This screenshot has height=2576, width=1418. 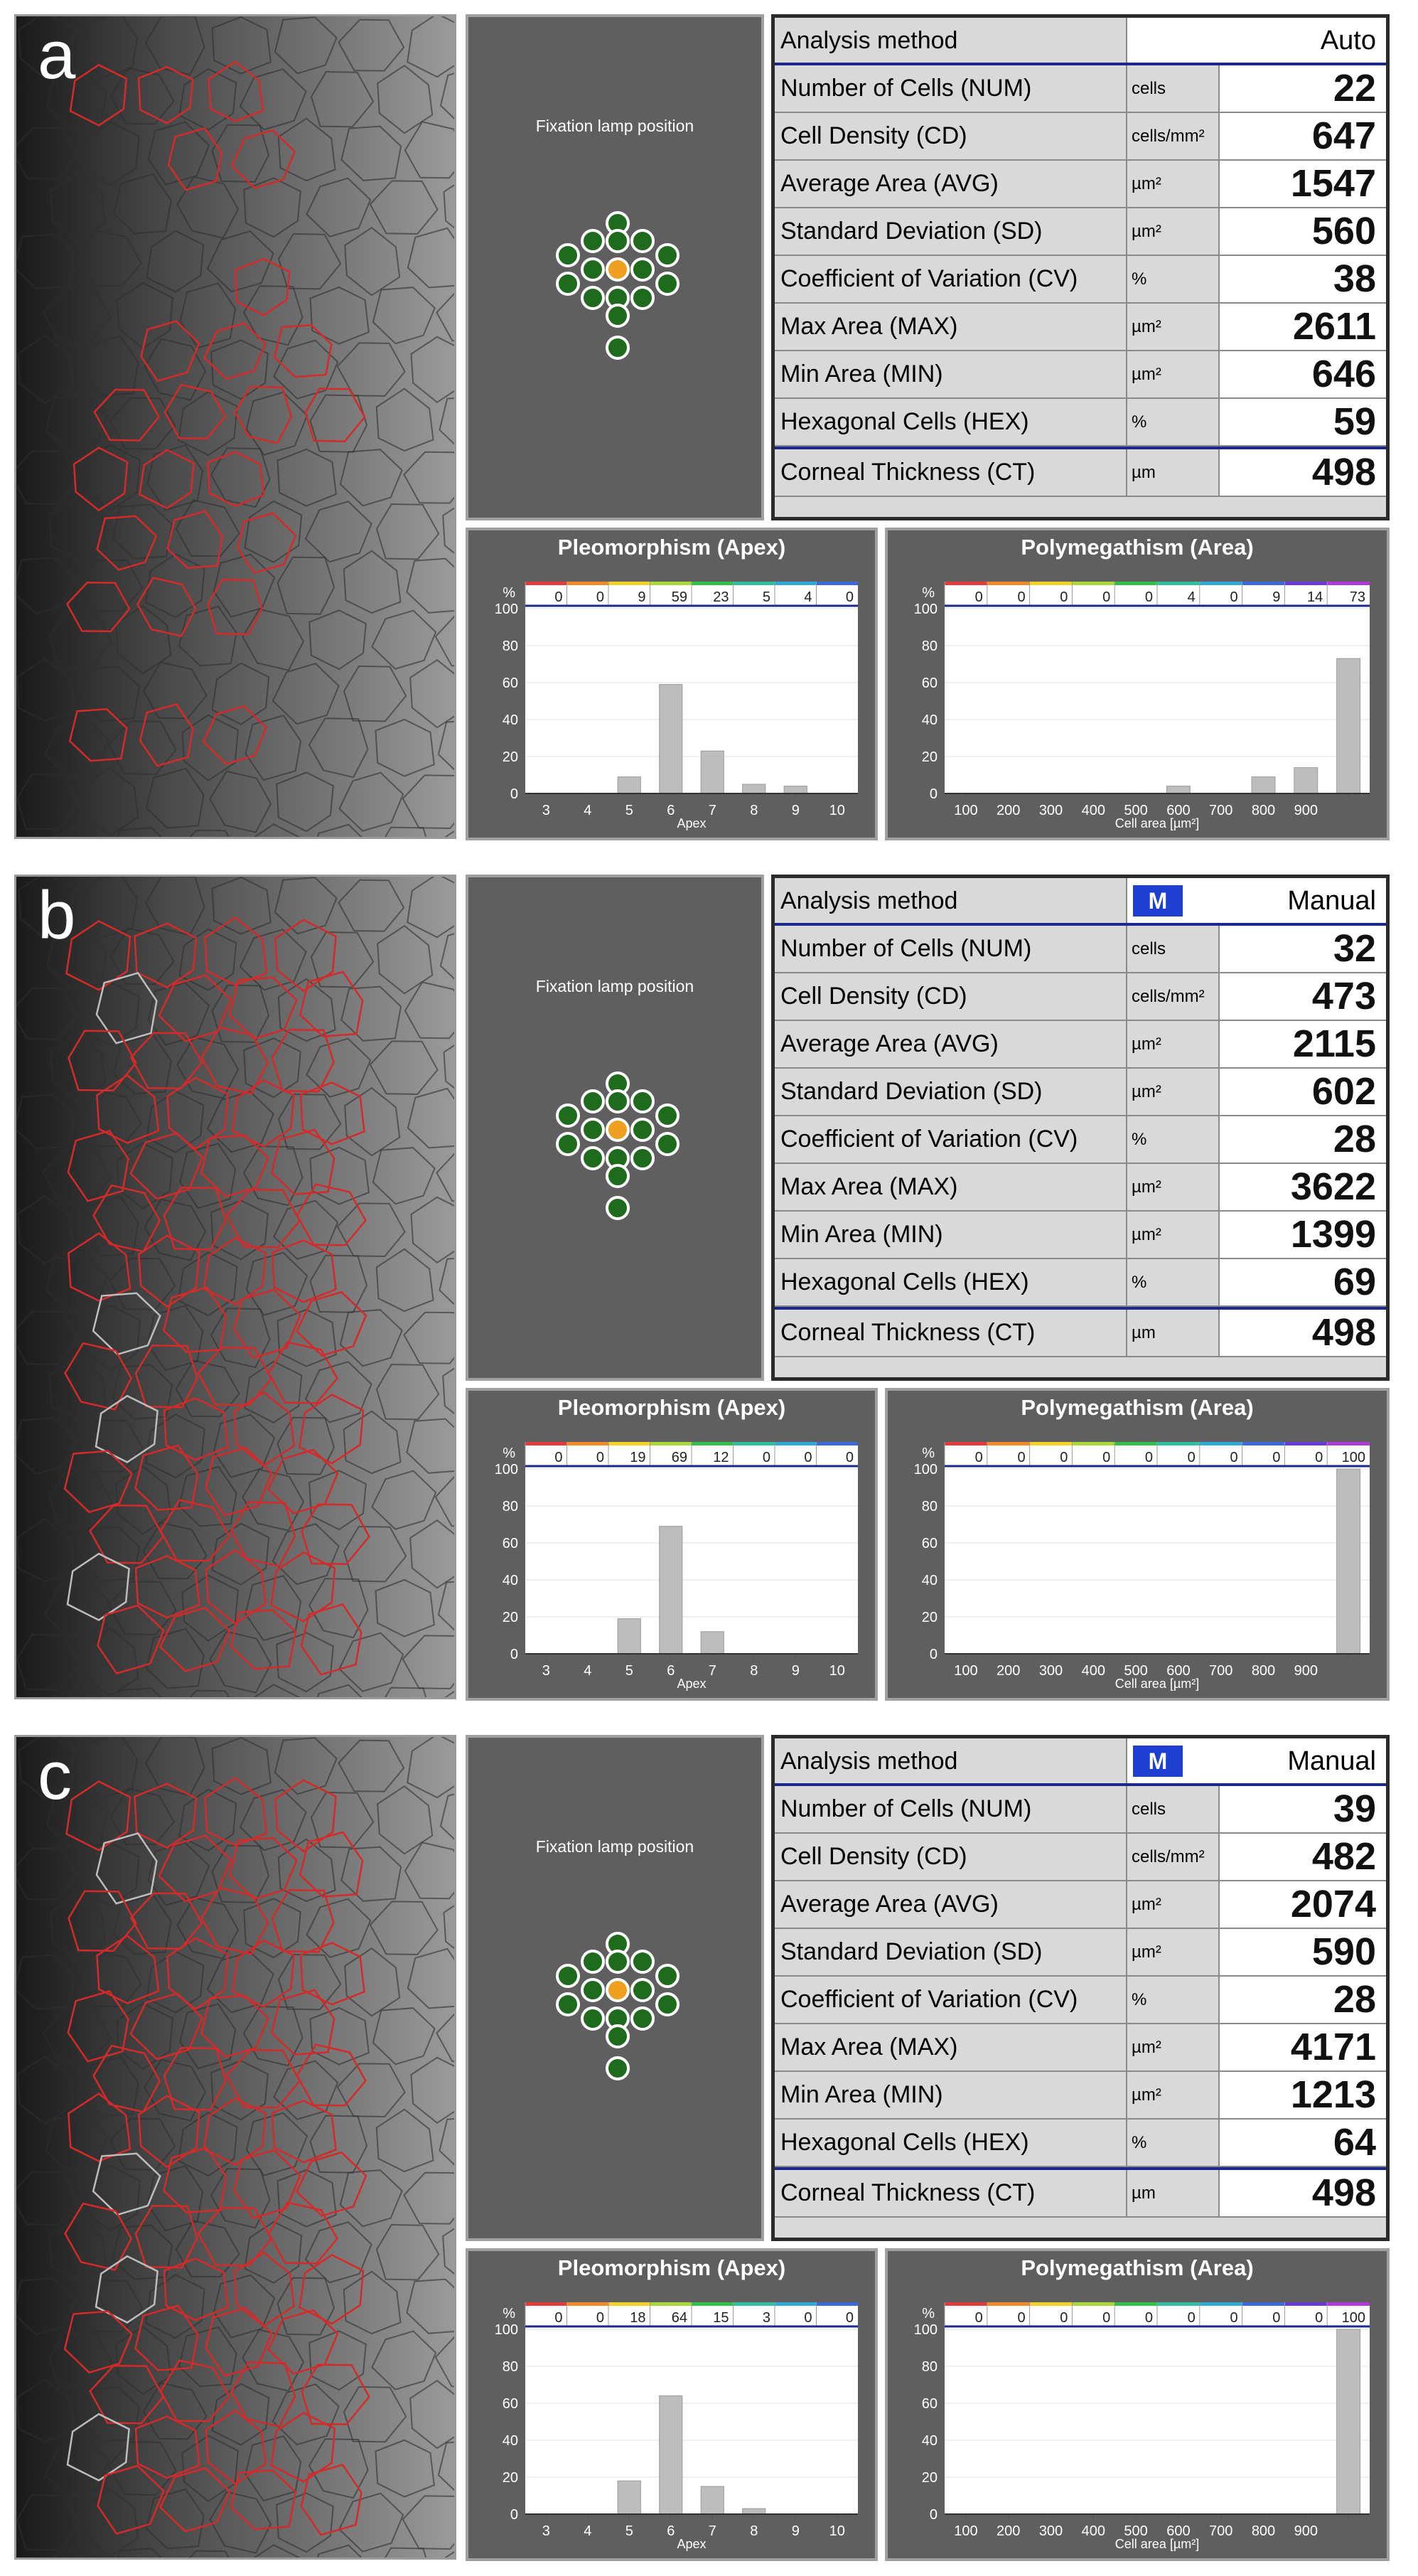 I want to click on x-tick-label: 6, so click(x=671, y=811).